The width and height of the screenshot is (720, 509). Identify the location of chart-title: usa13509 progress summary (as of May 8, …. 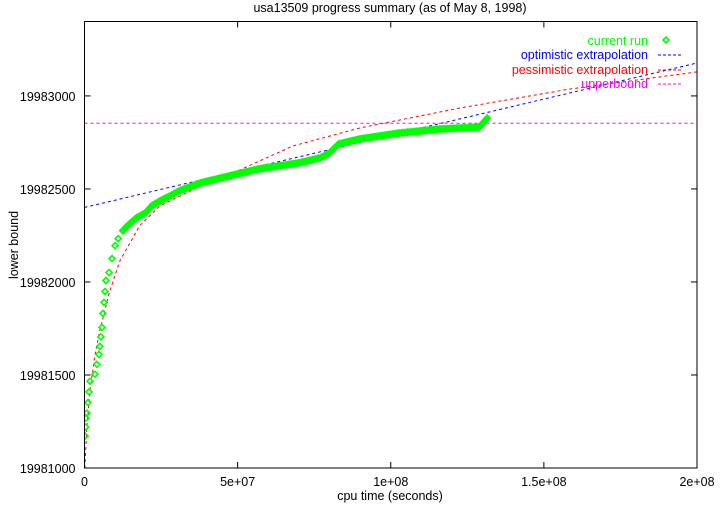
(389, 8).